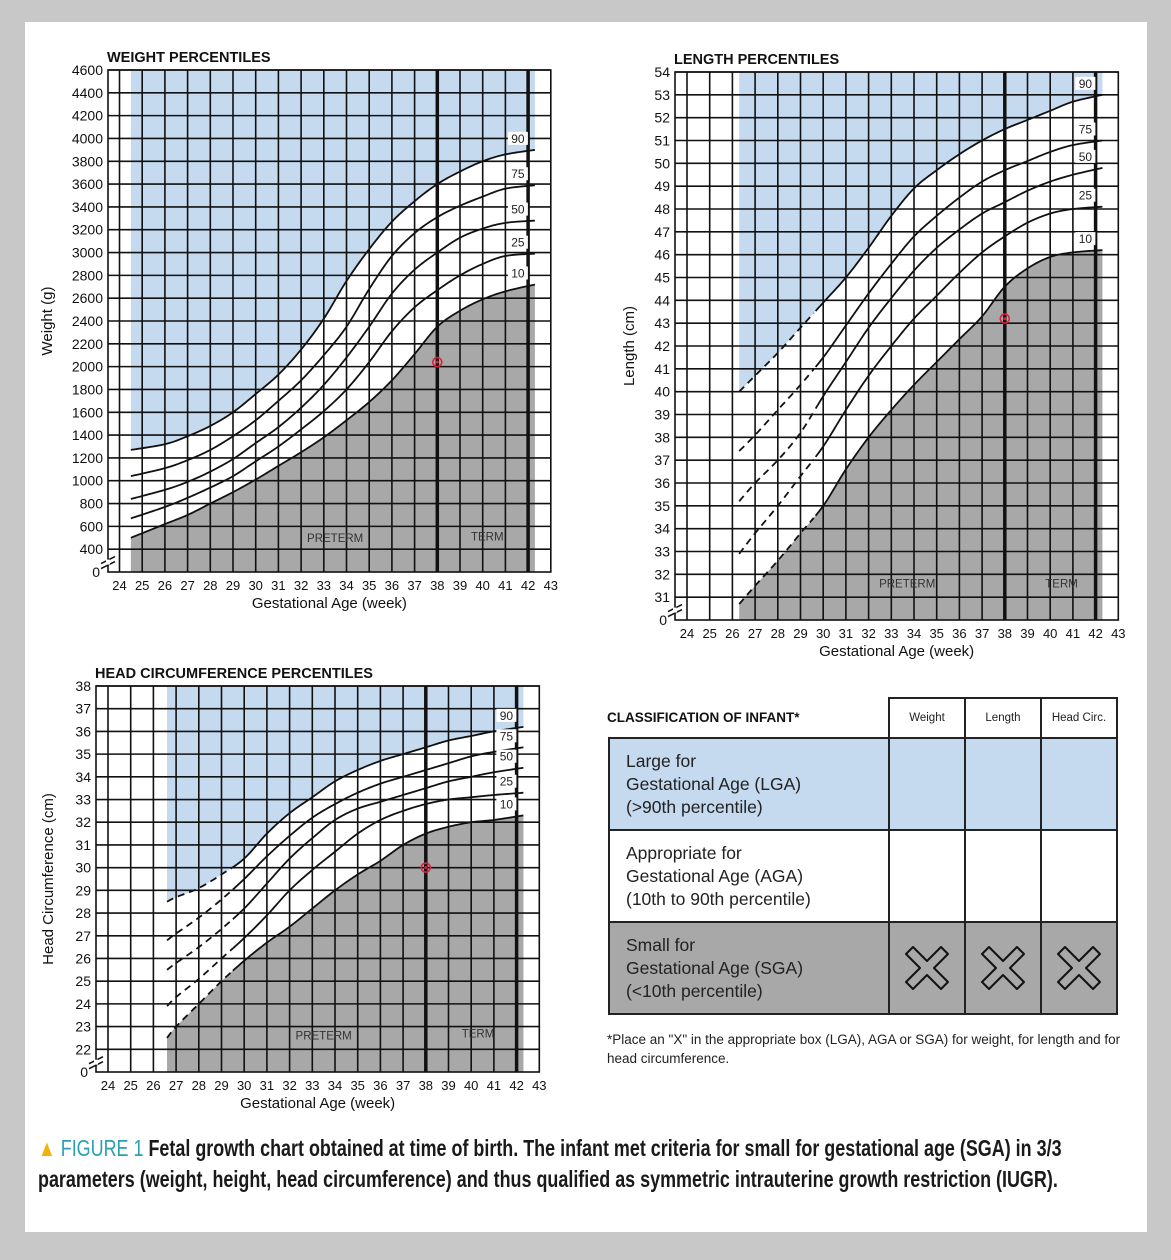 The width and height of the screenshot is (1171, 1260). Describe the element at coordinates (87, 458) in the screenshot. I see `y-tick-label: 1200` at that location.